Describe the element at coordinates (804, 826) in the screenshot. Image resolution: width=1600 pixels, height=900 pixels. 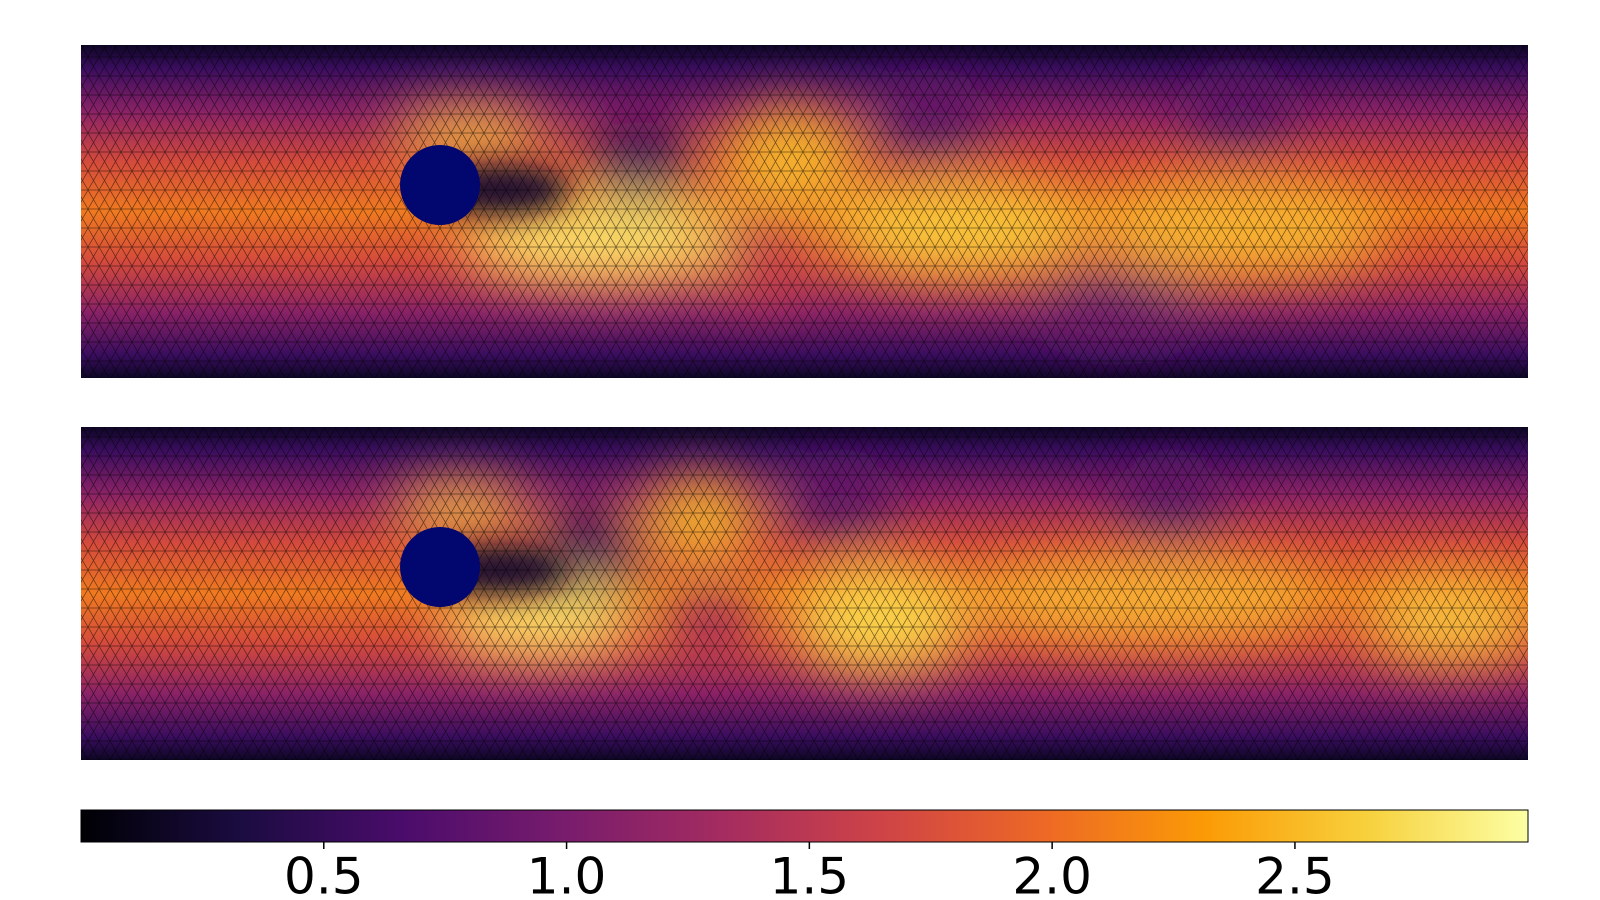
I see `colorbar` at that location.